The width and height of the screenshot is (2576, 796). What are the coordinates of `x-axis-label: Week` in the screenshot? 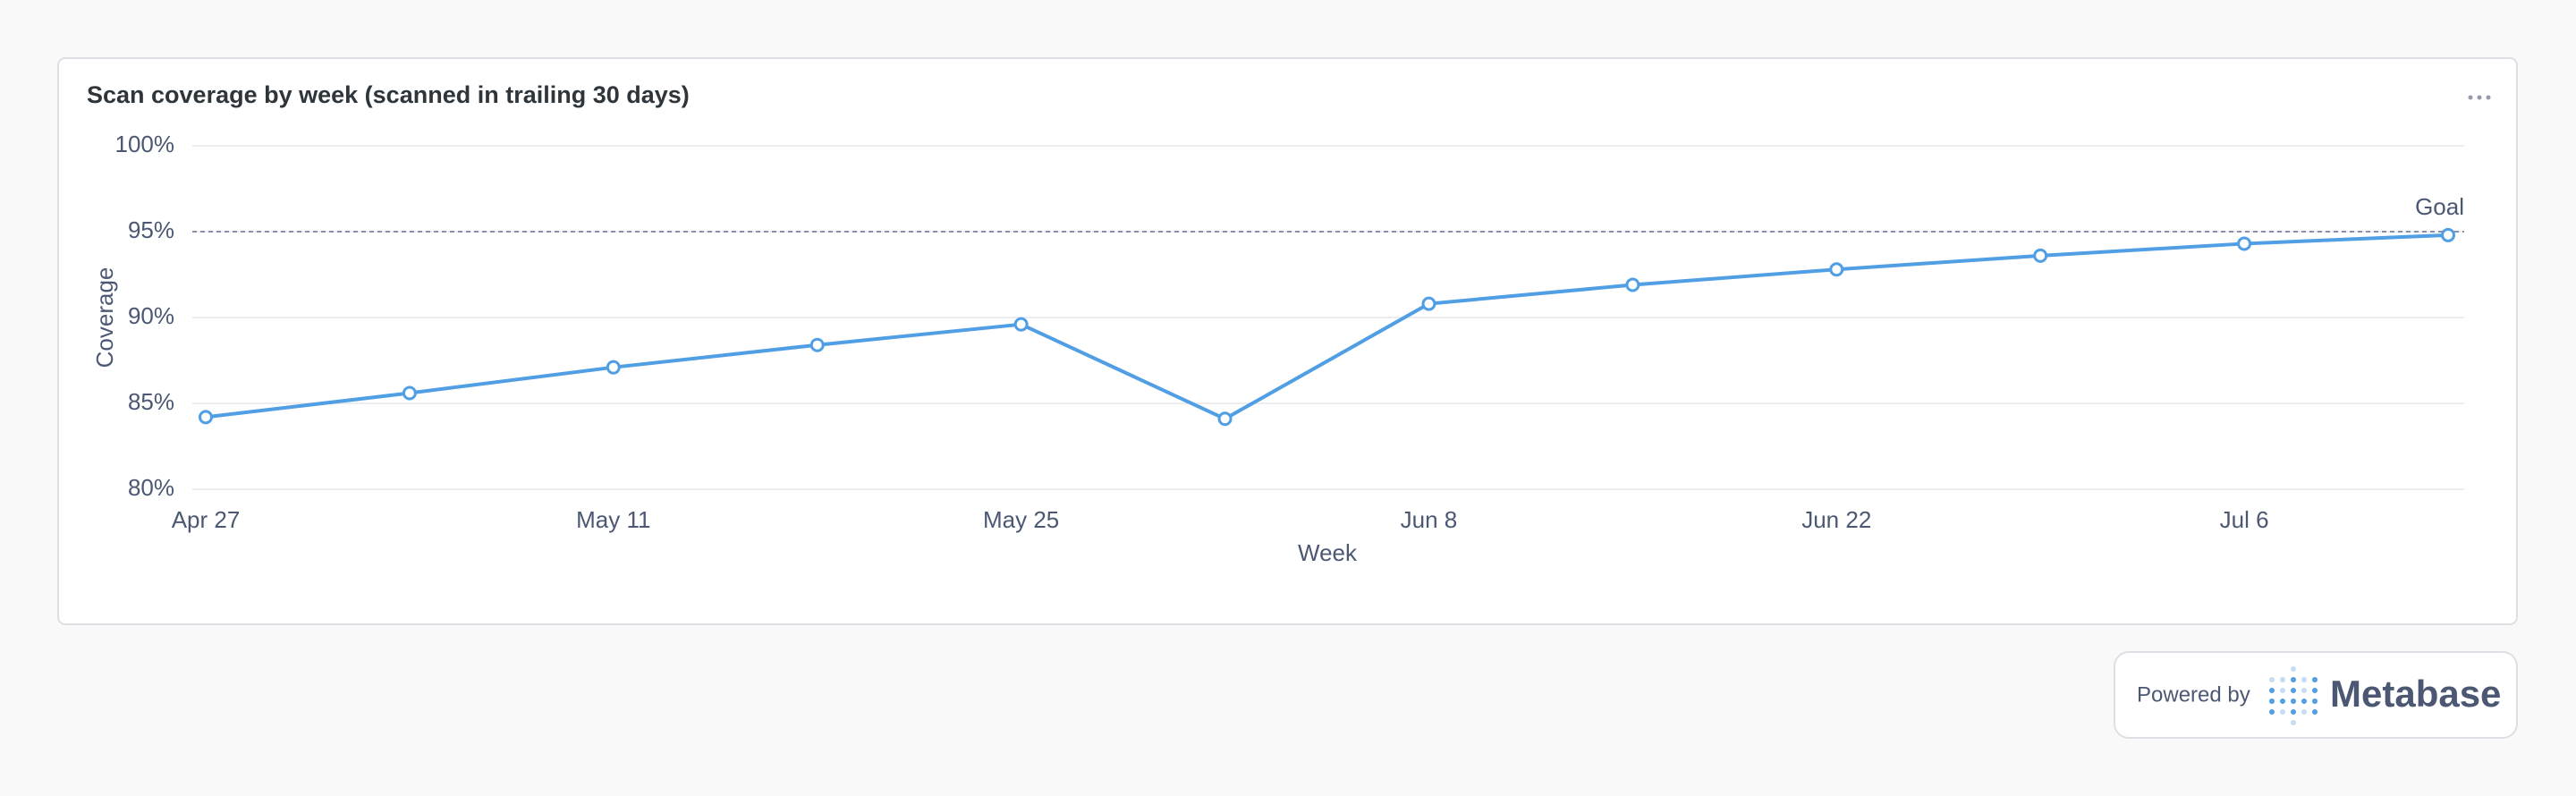 It's located at (1328, 552).